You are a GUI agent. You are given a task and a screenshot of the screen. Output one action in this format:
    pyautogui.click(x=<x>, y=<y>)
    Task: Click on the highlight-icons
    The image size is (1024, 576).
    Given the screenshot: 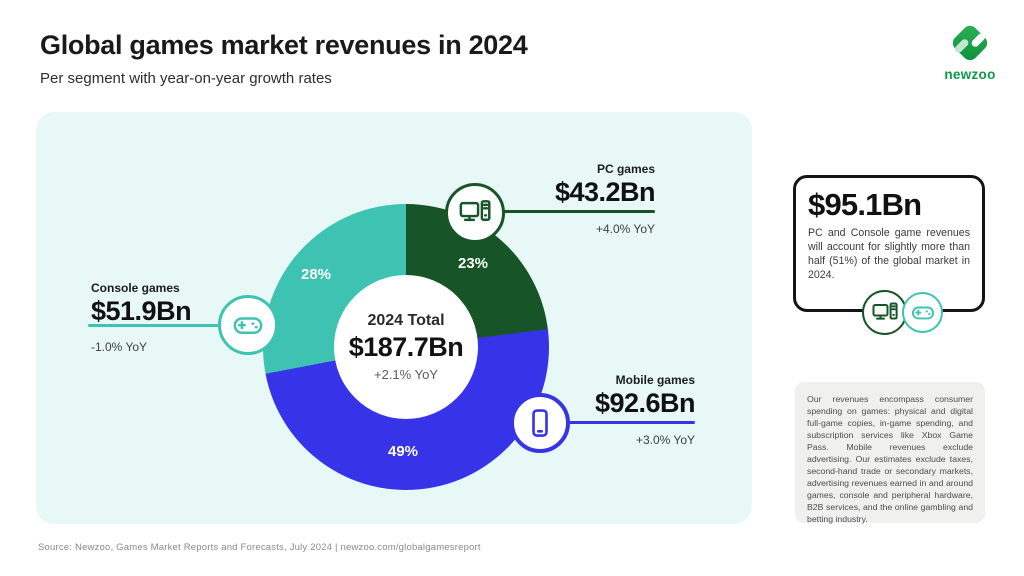 What is the action you would take?
    pyautogui.click(x=902, y=312)
    